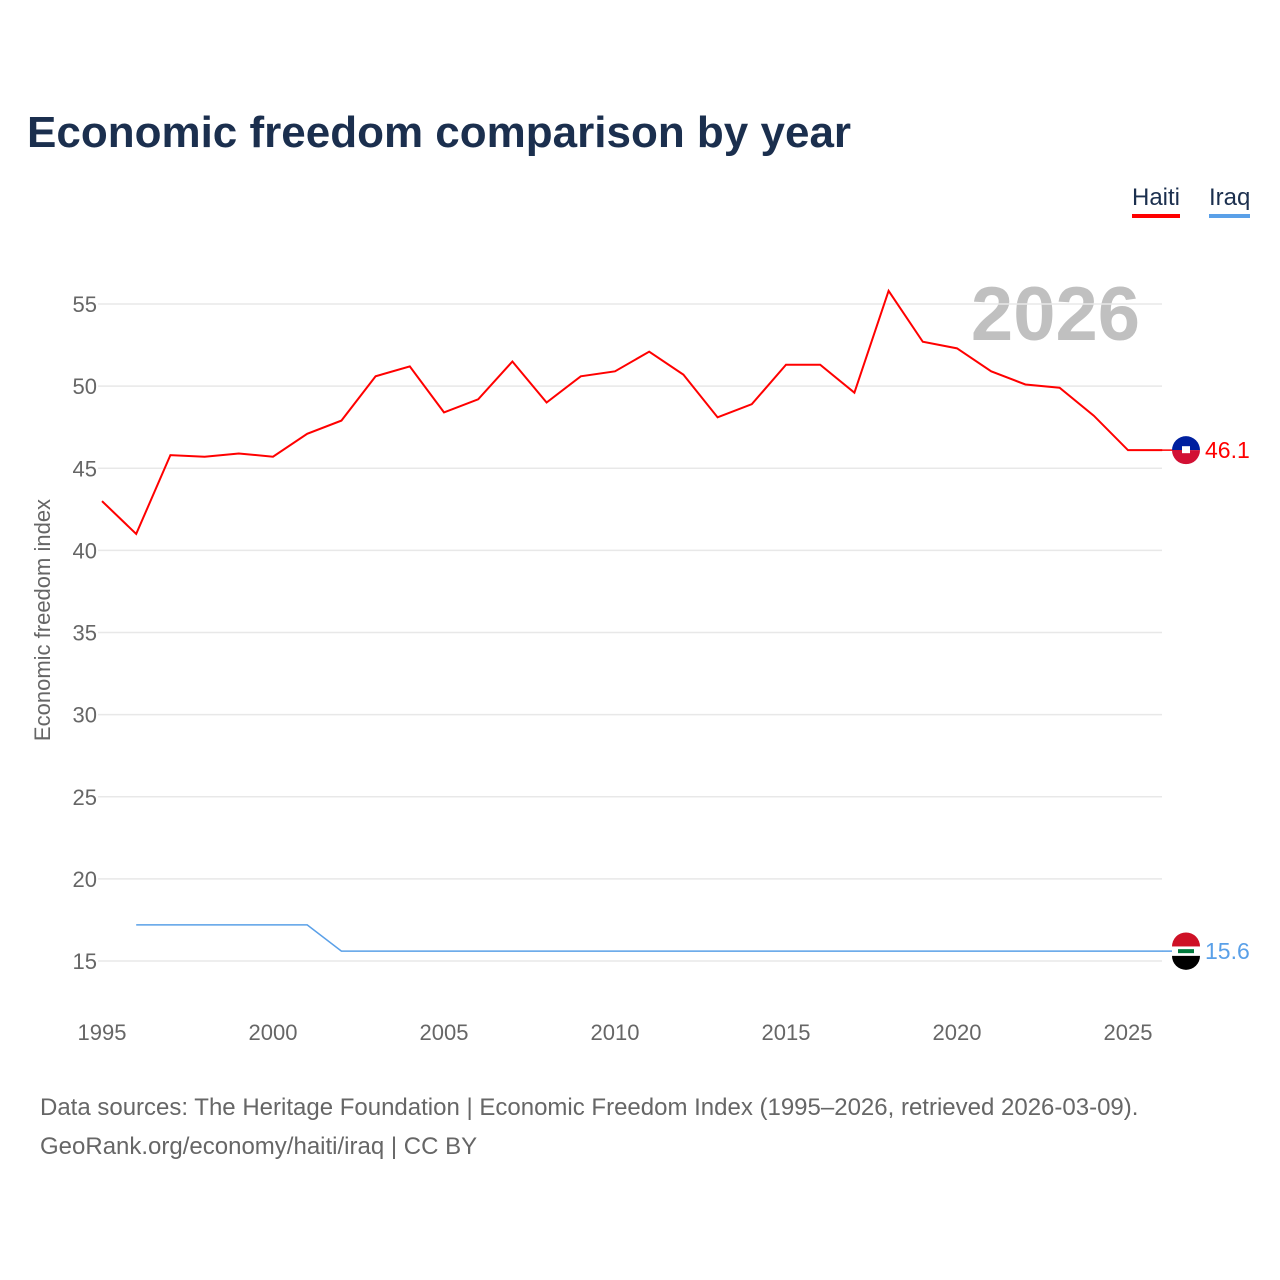  What do you see at coordinates (85, 550) in the screenshot?
I see `y-tick-label: 40` at bounding box center [85, 550].